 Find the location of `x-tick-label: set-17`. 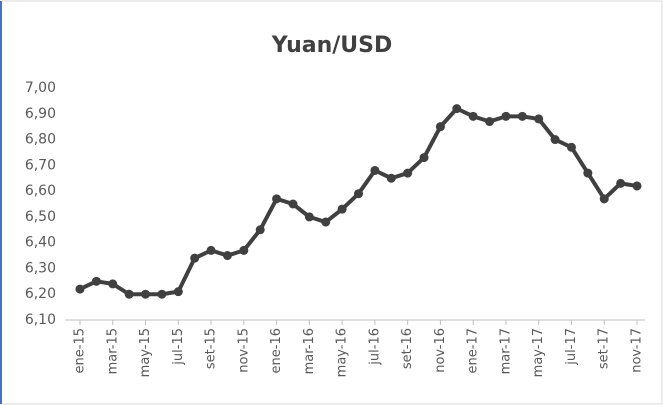

x-tick-label: set-17 is located at coordinates (604, 348).